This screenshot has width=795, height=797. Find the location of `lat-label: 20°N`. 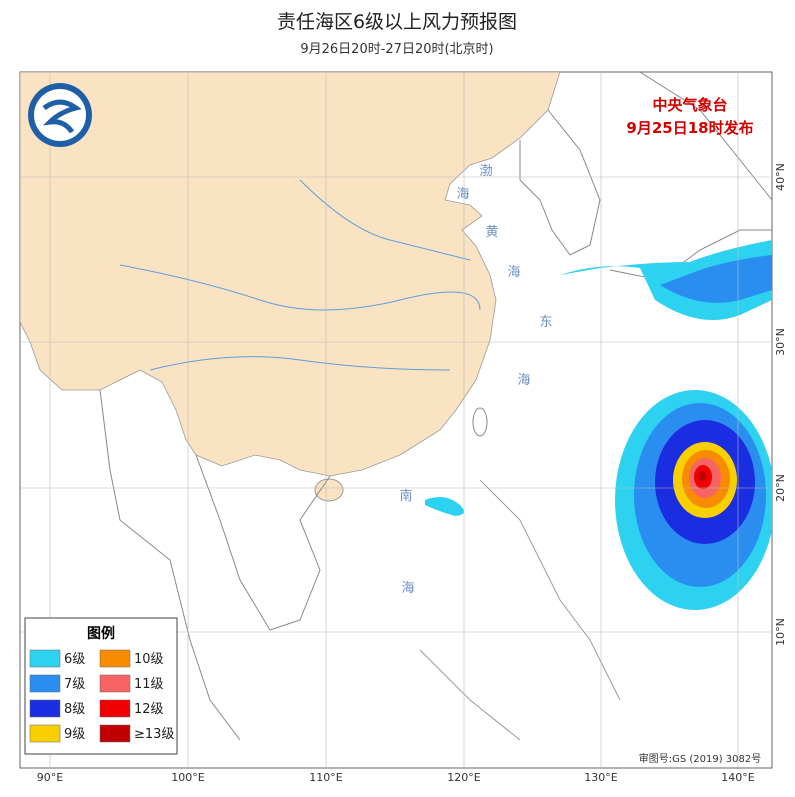

lat-label: 20°N is located at coordinates (780, 488).